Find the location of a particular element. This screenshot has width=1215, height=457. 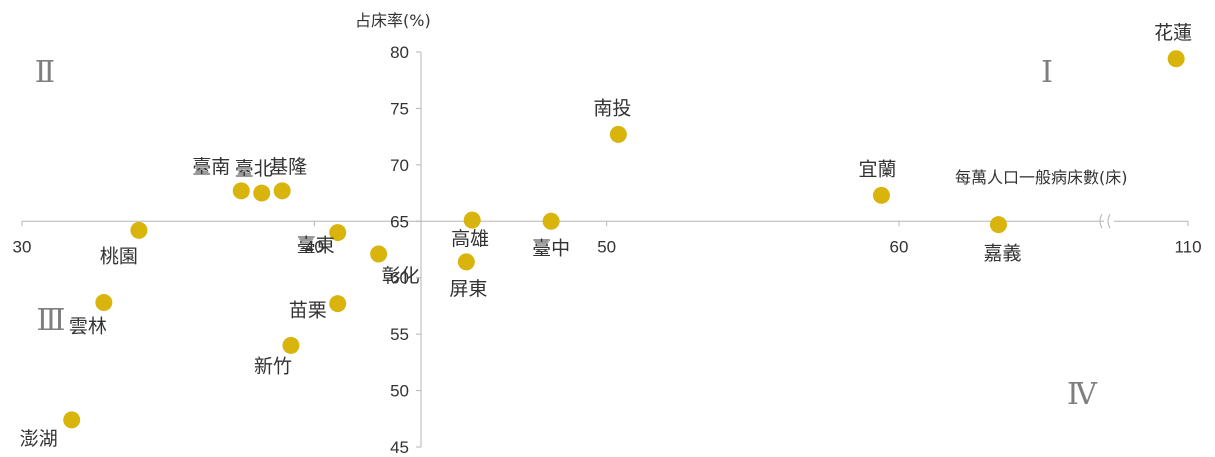

point-label: 嘉義 is located at coordinates (1002, 254).